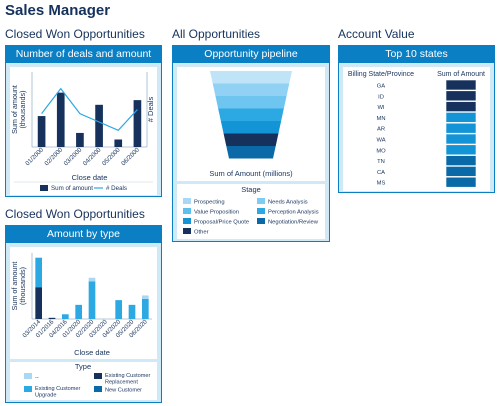  I want to click on legend-label-cont: Upgrade, so click(45, 396).